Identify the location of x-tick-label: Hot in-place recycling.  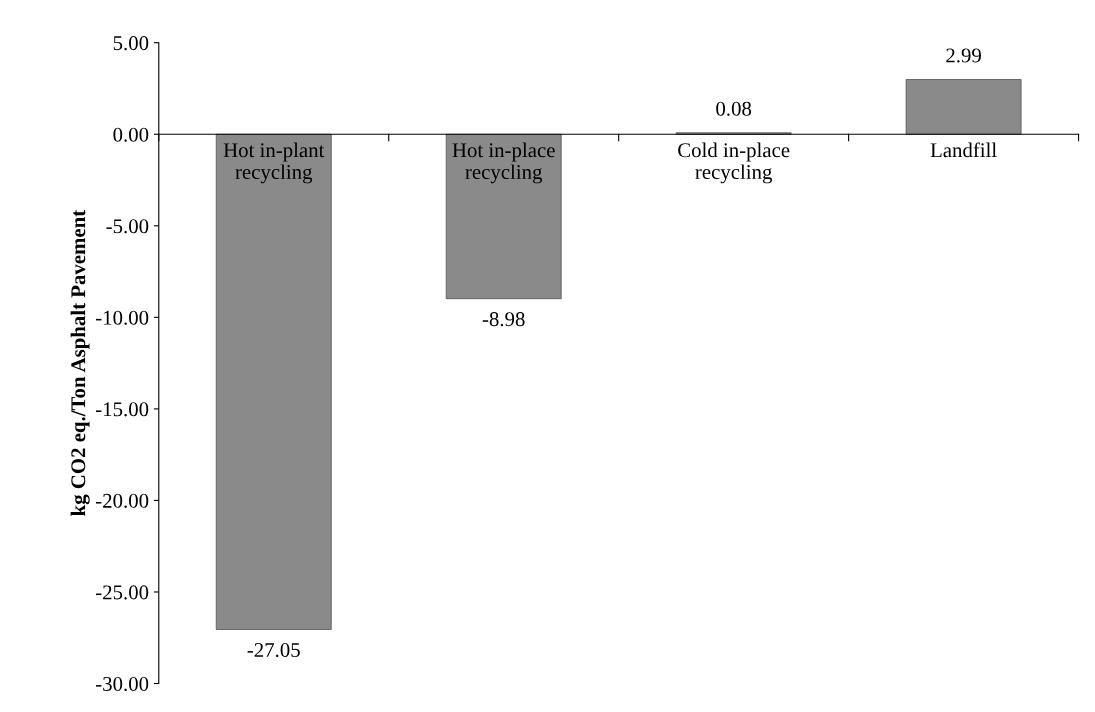
(503, 163).